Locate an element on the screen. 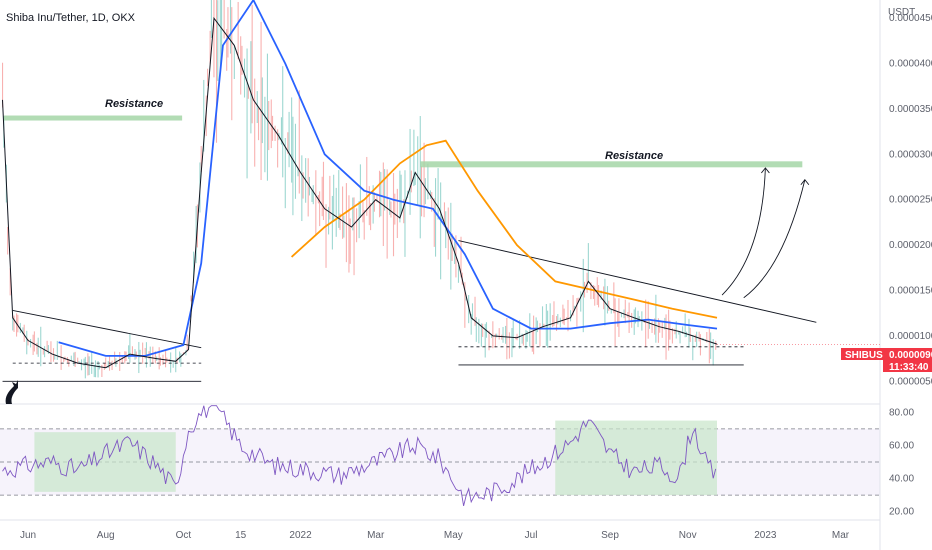 The image size is (932, 550). chart-title: Shiba Inu/Tether, 1D, OKX is located at coordinates (71, 18).